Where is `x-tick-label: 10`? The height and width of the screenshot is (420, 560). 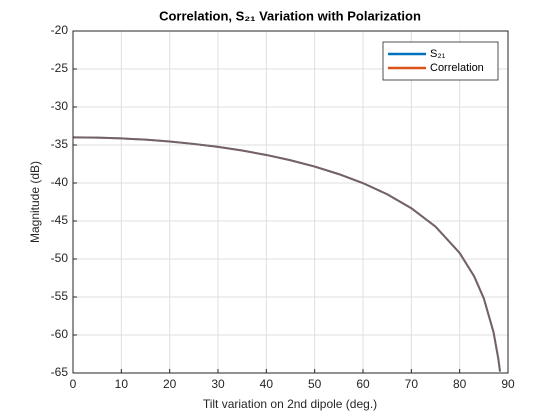
x-tick-label: 10 is located at coordinates (122, 384).